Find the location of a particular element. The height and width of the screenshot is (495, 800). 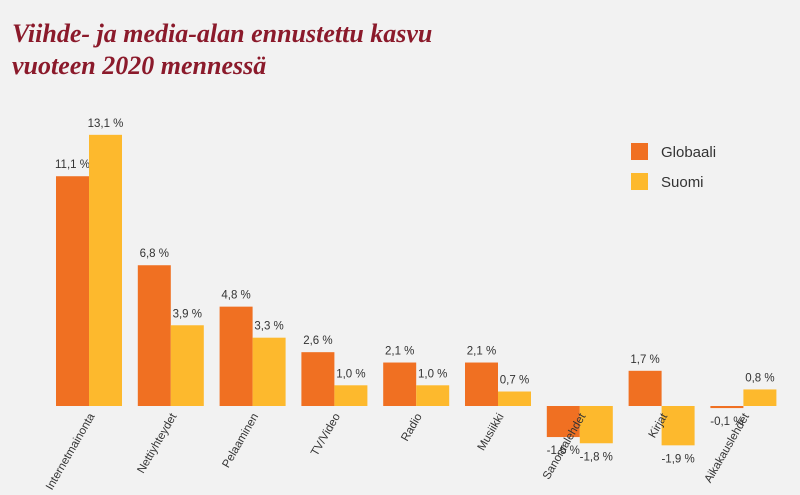

data-label-suomi-3: 3,3 % is located at coordinates (268, 327).